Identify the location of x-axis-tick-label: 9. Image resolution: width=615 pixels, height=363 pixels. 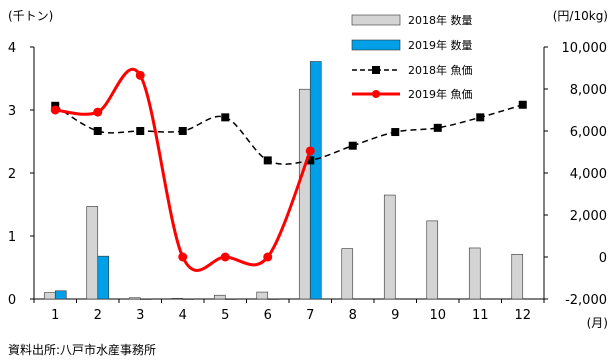
(395, 315).